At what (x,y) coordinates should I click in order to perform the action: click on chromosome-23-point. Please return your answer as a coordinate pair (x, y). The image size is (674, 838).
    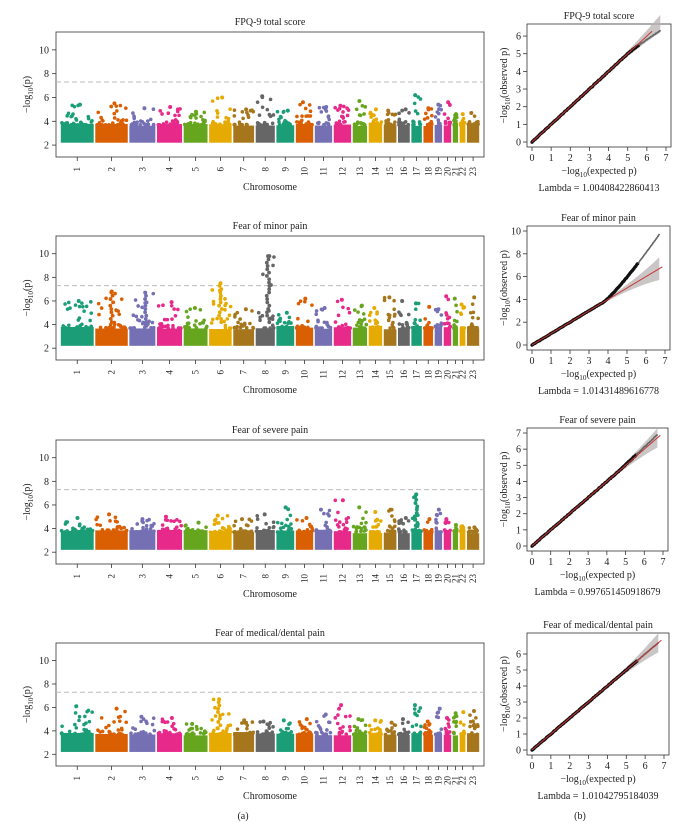
    Looking at the image, I should click on (477, 124).